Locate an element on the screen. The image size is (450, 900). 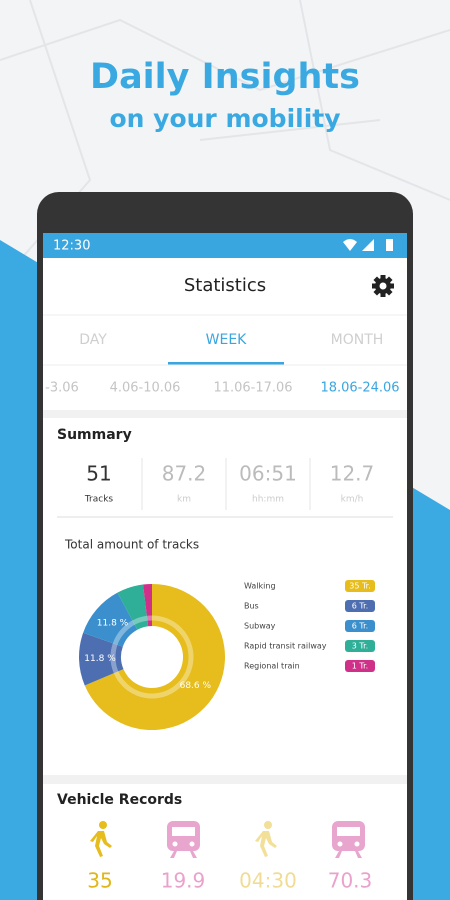
date-range: 4.06-10.06 is located at coordinates (145, 388).